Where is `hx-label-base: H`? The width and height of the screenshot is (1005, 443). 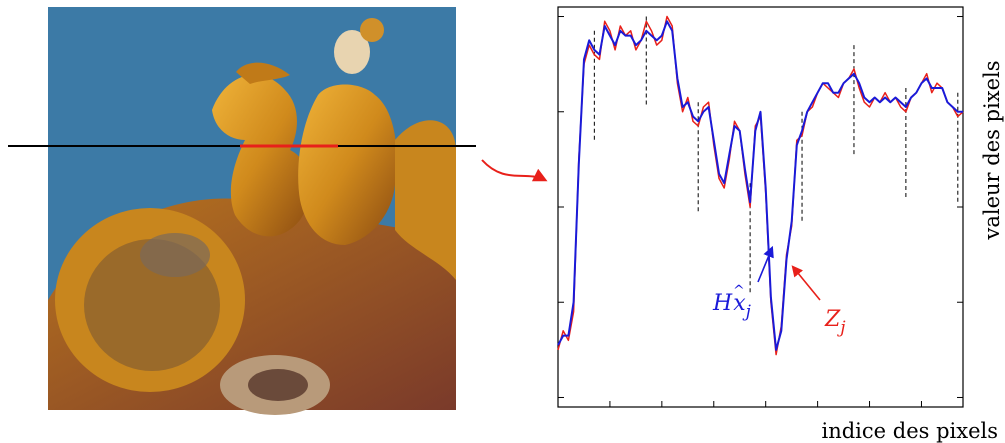
hx-label-base: H is located at coordinates (722, 303).